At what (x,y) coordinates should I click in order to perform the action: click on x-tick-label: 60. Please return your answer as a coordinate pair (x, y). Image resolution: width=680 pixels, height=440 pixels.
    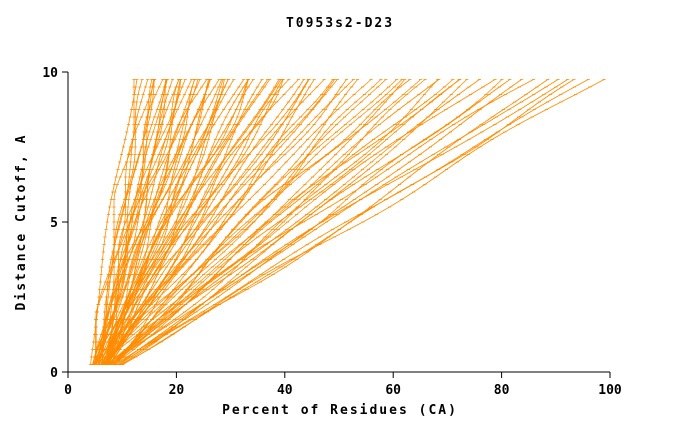
    Looking at the image, I should click on (393, 390).